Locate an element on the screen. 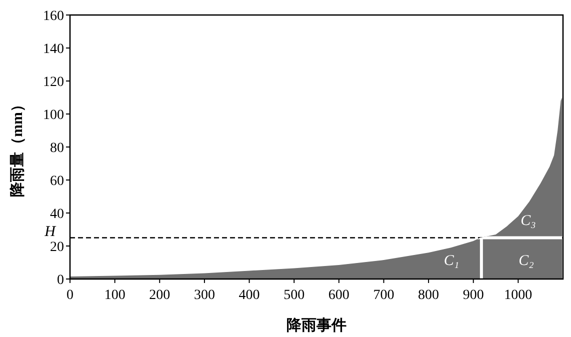  x-tick-label: 400 is located at coordinates (249, 295).